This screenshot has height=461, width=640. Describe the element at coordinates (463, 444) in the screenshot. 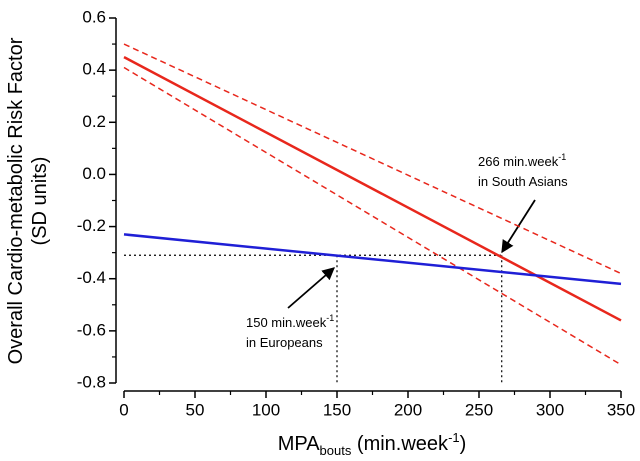

I see `x-label-end: )` at that location.